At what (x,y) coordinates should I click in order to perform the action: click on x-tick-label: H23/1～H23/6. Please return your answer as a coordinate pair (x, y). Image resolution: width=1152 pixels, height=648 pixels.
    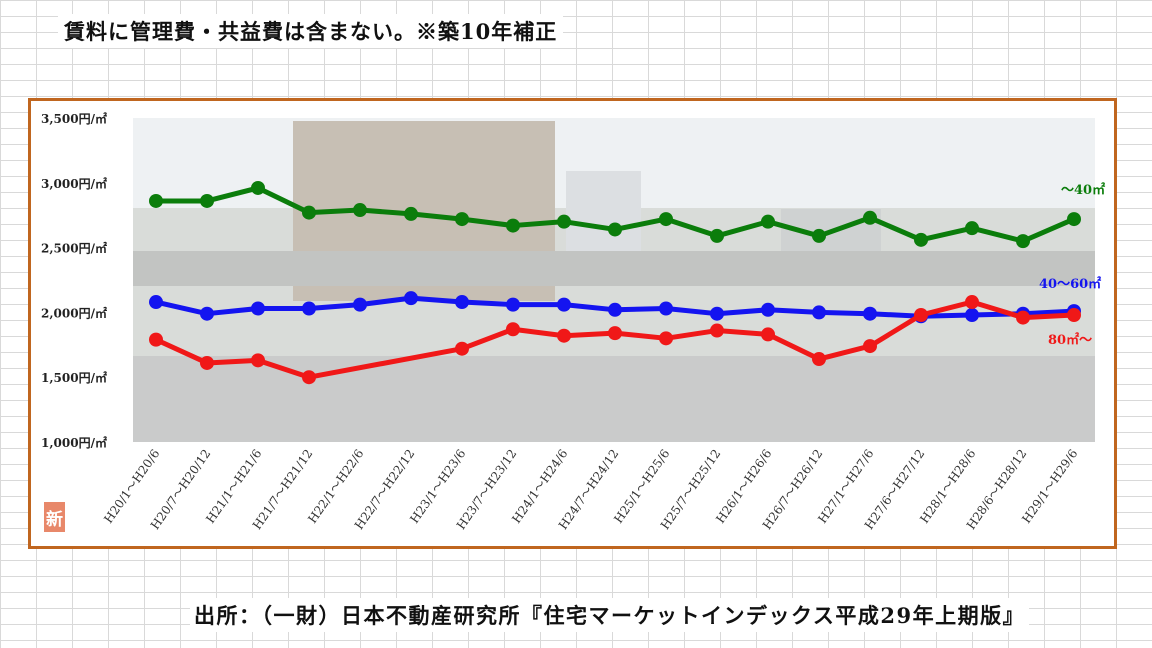
    Looking at the image, I should click on (437, 486).